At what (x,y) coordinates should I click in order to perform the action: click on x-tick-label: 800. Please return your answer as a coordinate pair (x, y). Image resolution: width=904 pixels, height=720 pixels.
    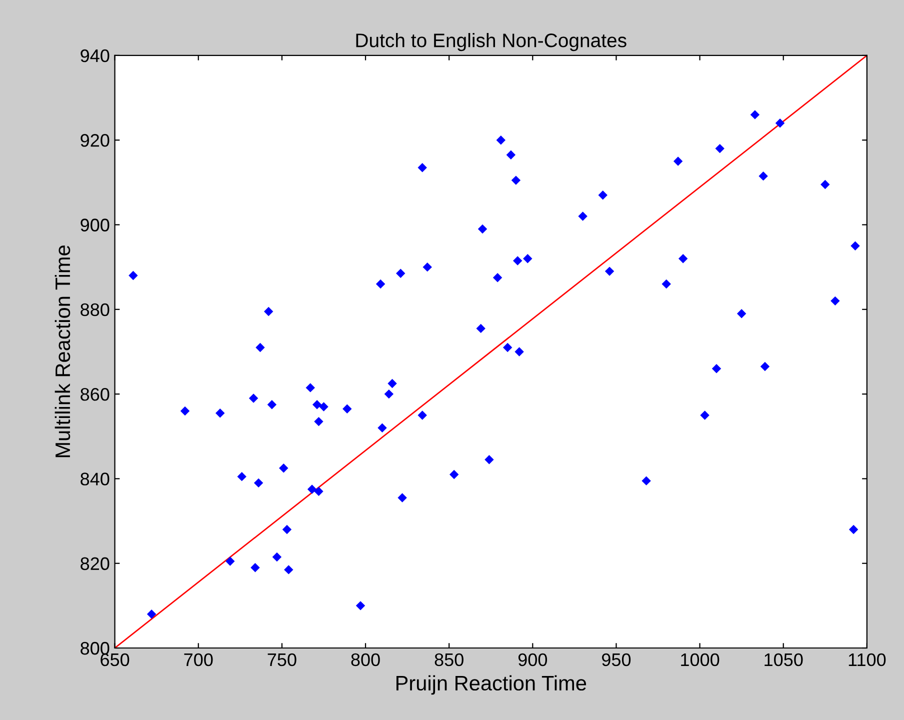
    Looking at the image, I should click on (365, 659).